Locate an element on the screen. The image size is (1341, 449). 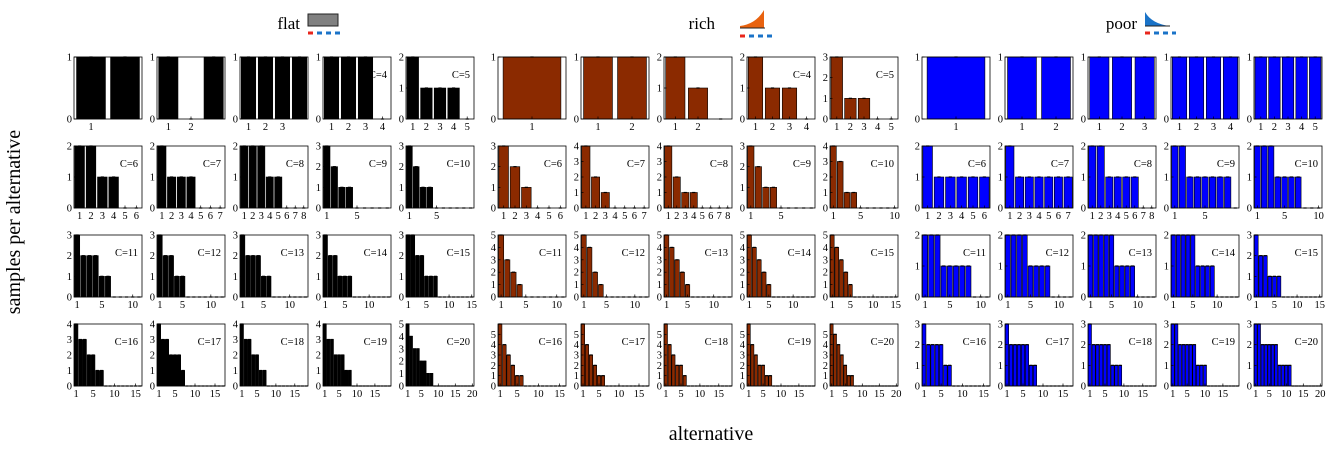
c-label: C=18 is located at coordinates (1140, 342).